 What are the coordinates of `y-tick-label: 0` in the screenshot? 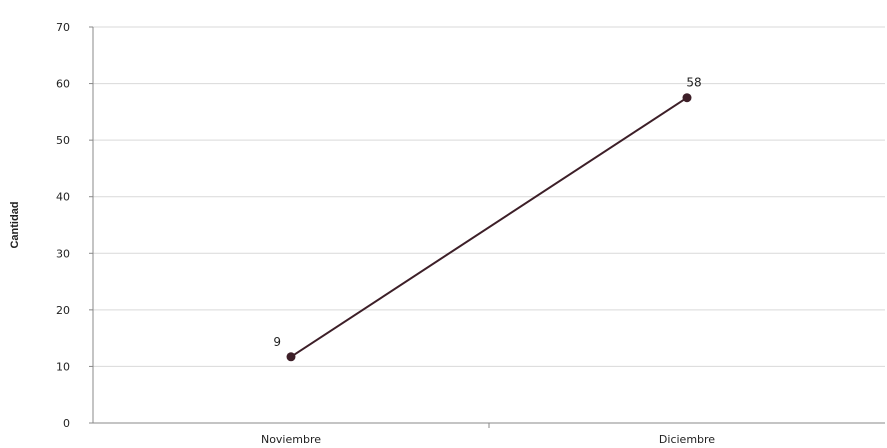 It's located at (66, 423).